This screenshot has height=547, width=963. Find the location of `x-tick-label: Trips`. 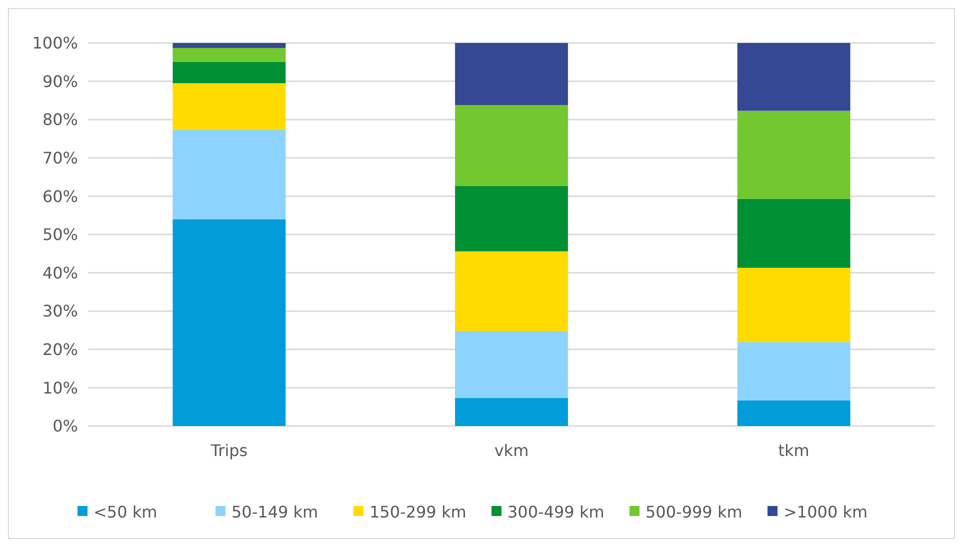

x-tick-label: Trips is located at coordinates (229, 450).